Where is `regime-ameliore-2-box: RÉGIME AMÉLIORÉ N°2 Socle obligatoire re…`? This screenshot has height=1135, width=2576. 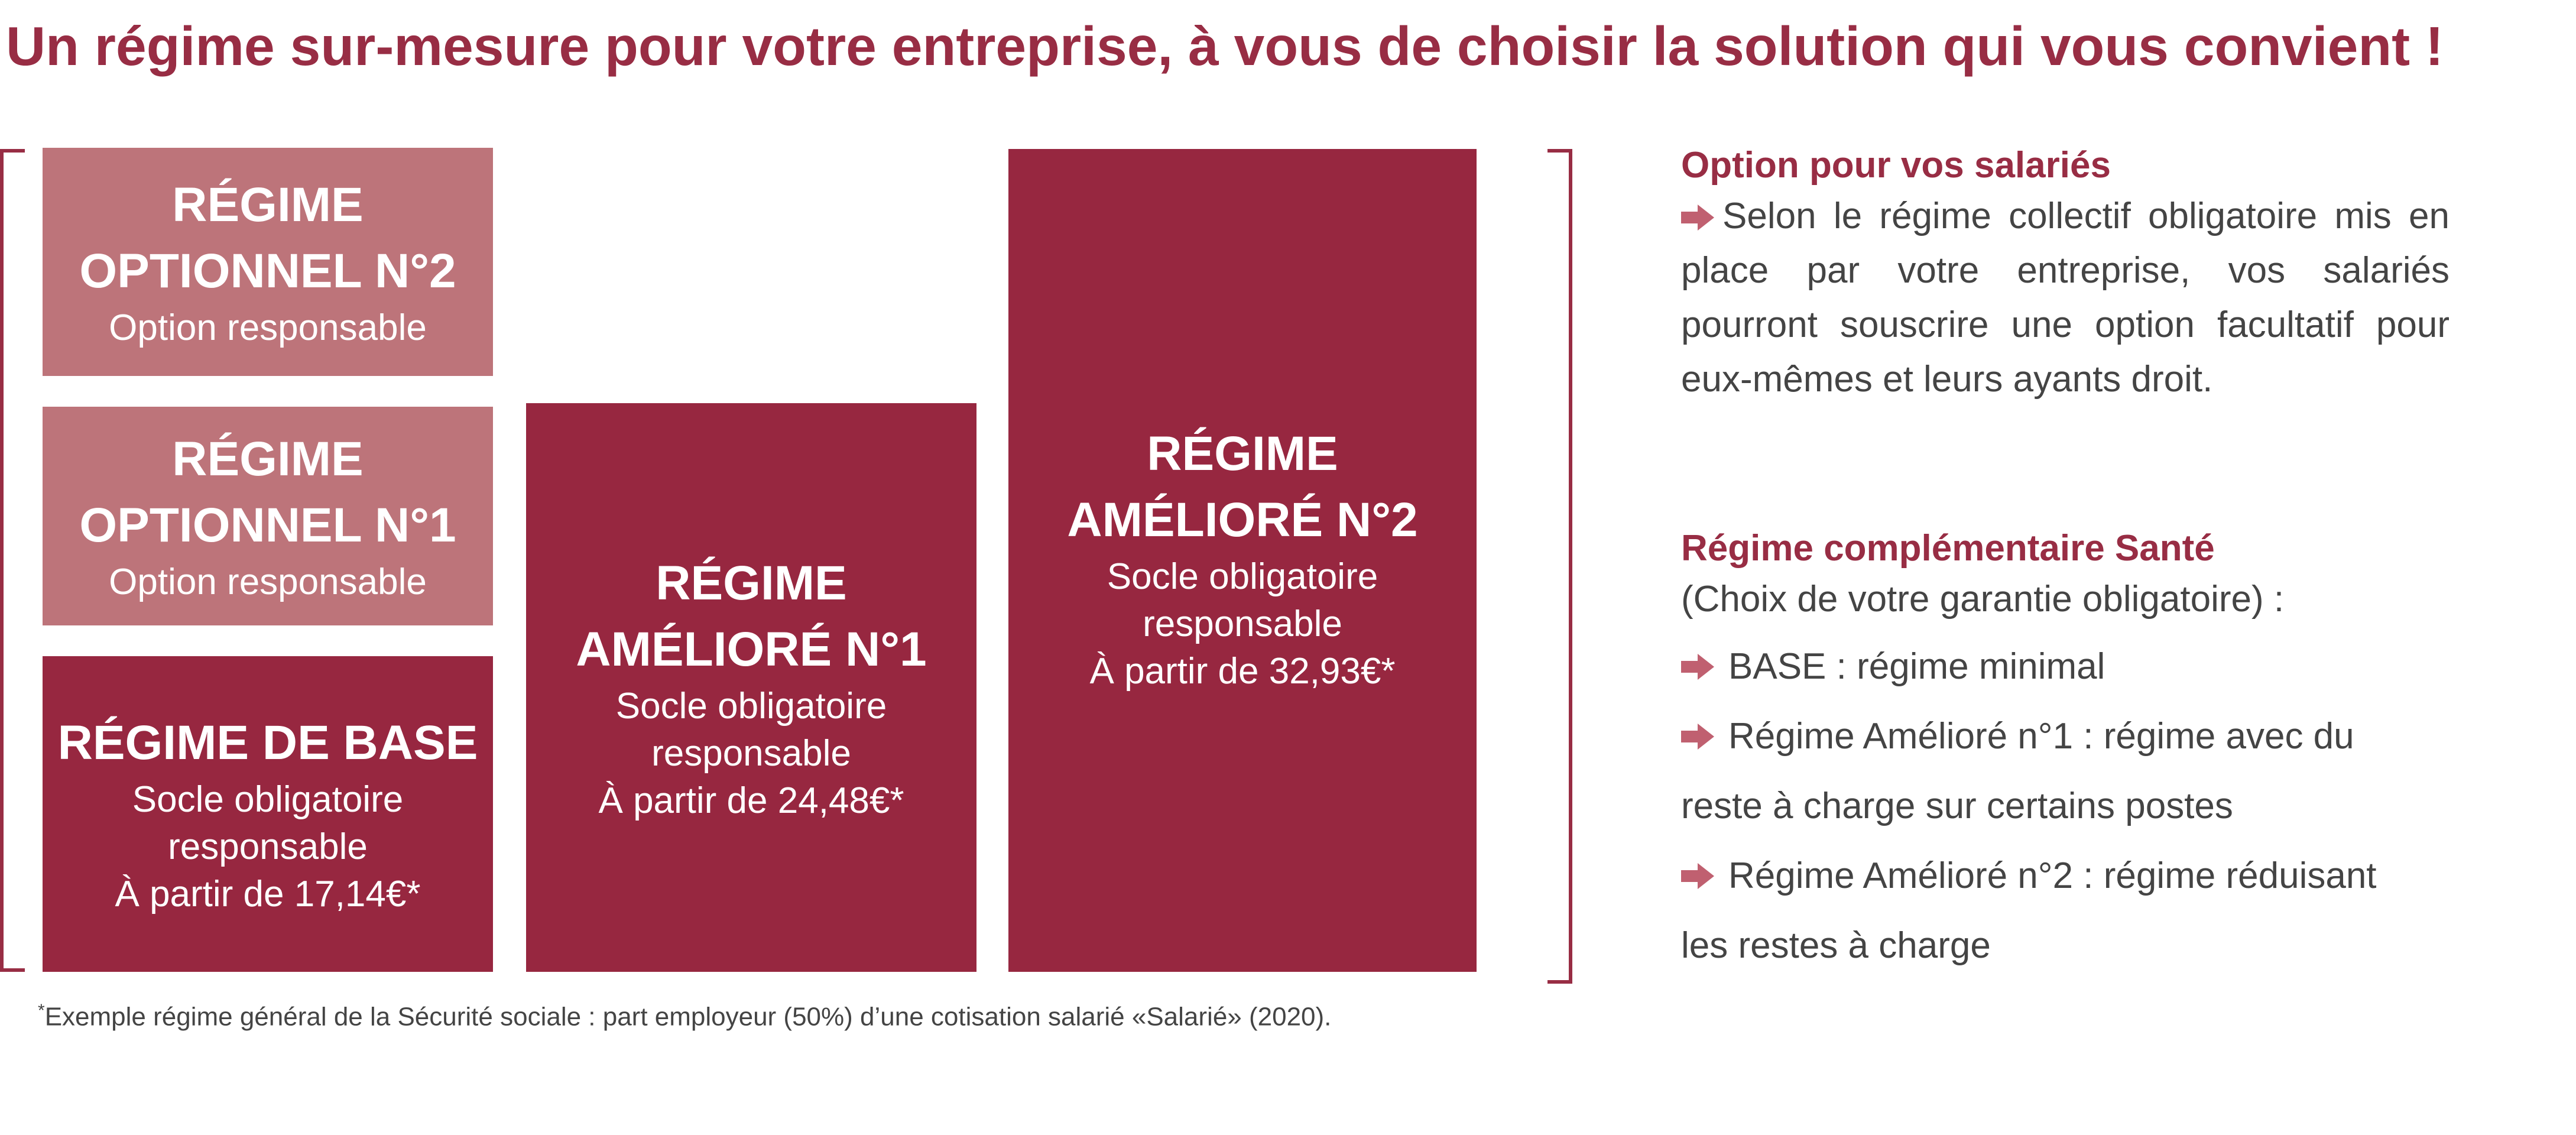
regime-ameliore-2-box: RÉGIME AMÉLIORÉ N°2 Socle obligatoire re… is located at coordinates (1242, 561).